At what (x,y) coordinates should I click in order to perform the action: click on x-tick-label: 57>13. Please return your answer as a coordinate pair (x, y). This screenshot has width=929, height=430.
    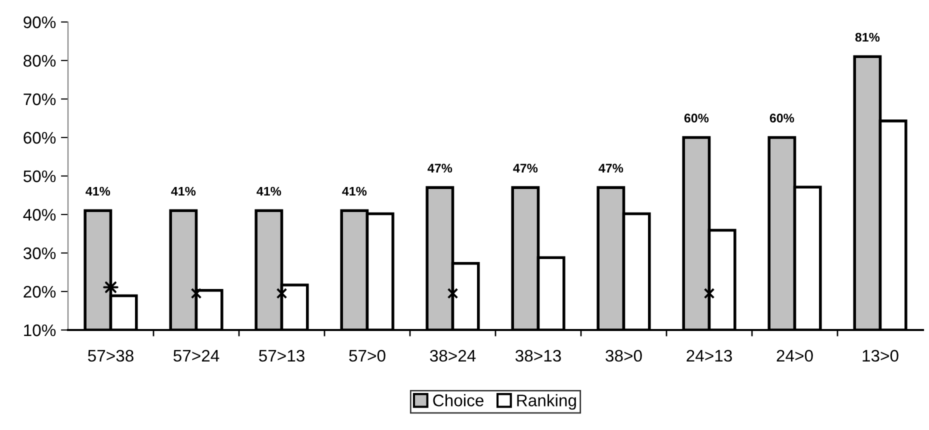
    Looking at the image, I should click on (281, 356).